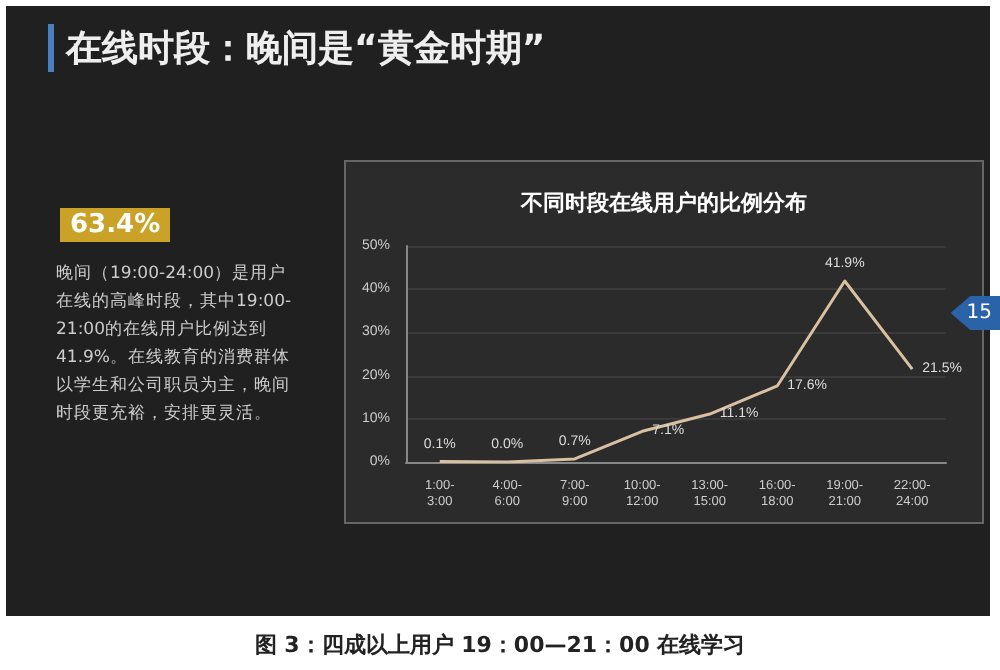  Describe the element at coordinates (663, 203) in the screenshot. I see `chart-title: 不同时段在线用户的比例分布` at that location.